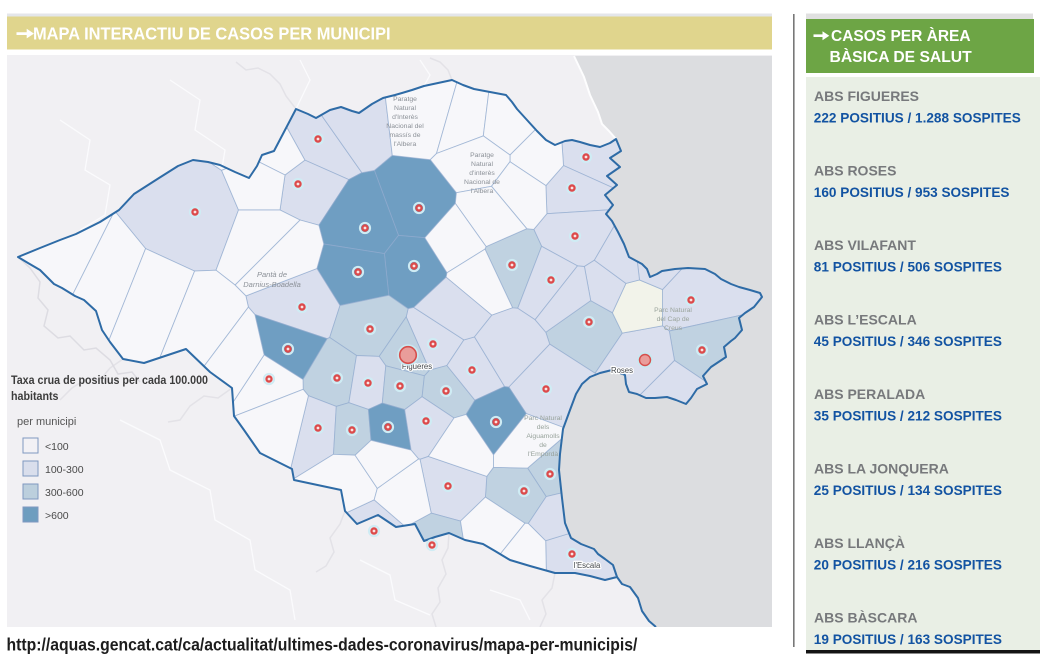  Describe the element at coordinates (57, 447) in the screenshot. I see `svg-text: <100` at that location.